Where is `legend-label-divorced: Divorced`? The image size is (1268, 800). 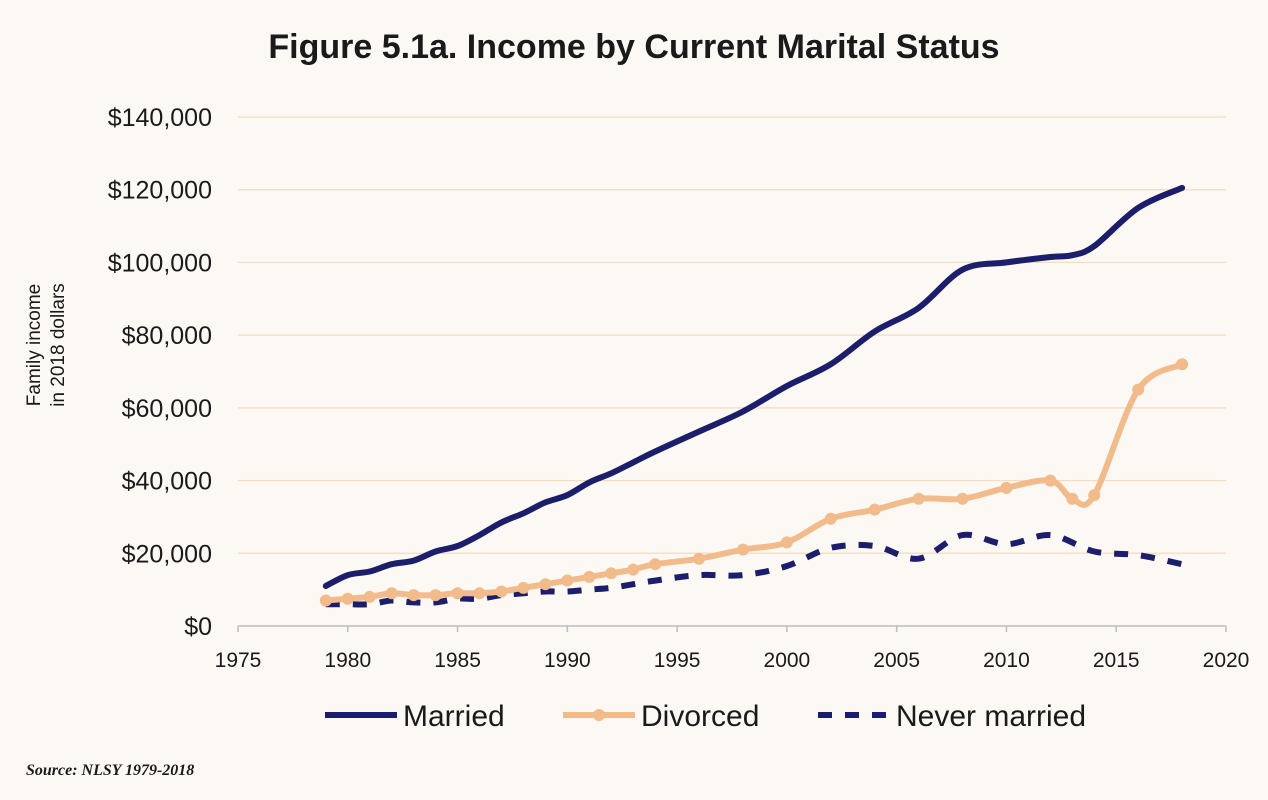 legend-label-divorced: Divorced is located at coordinates (700, 716).